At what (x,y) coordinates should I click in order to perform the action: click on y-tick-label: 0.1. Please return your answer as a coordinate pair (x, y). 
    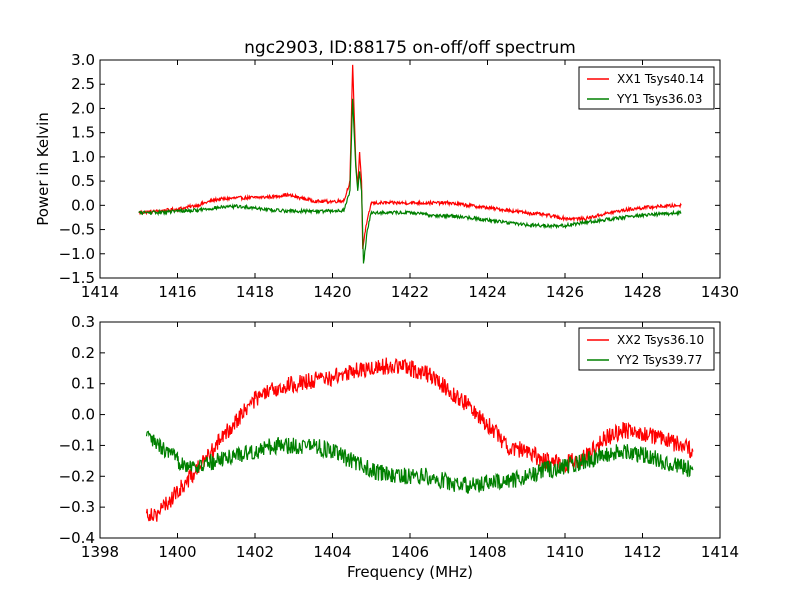
    Looking at the image, I should click on (83, 384).